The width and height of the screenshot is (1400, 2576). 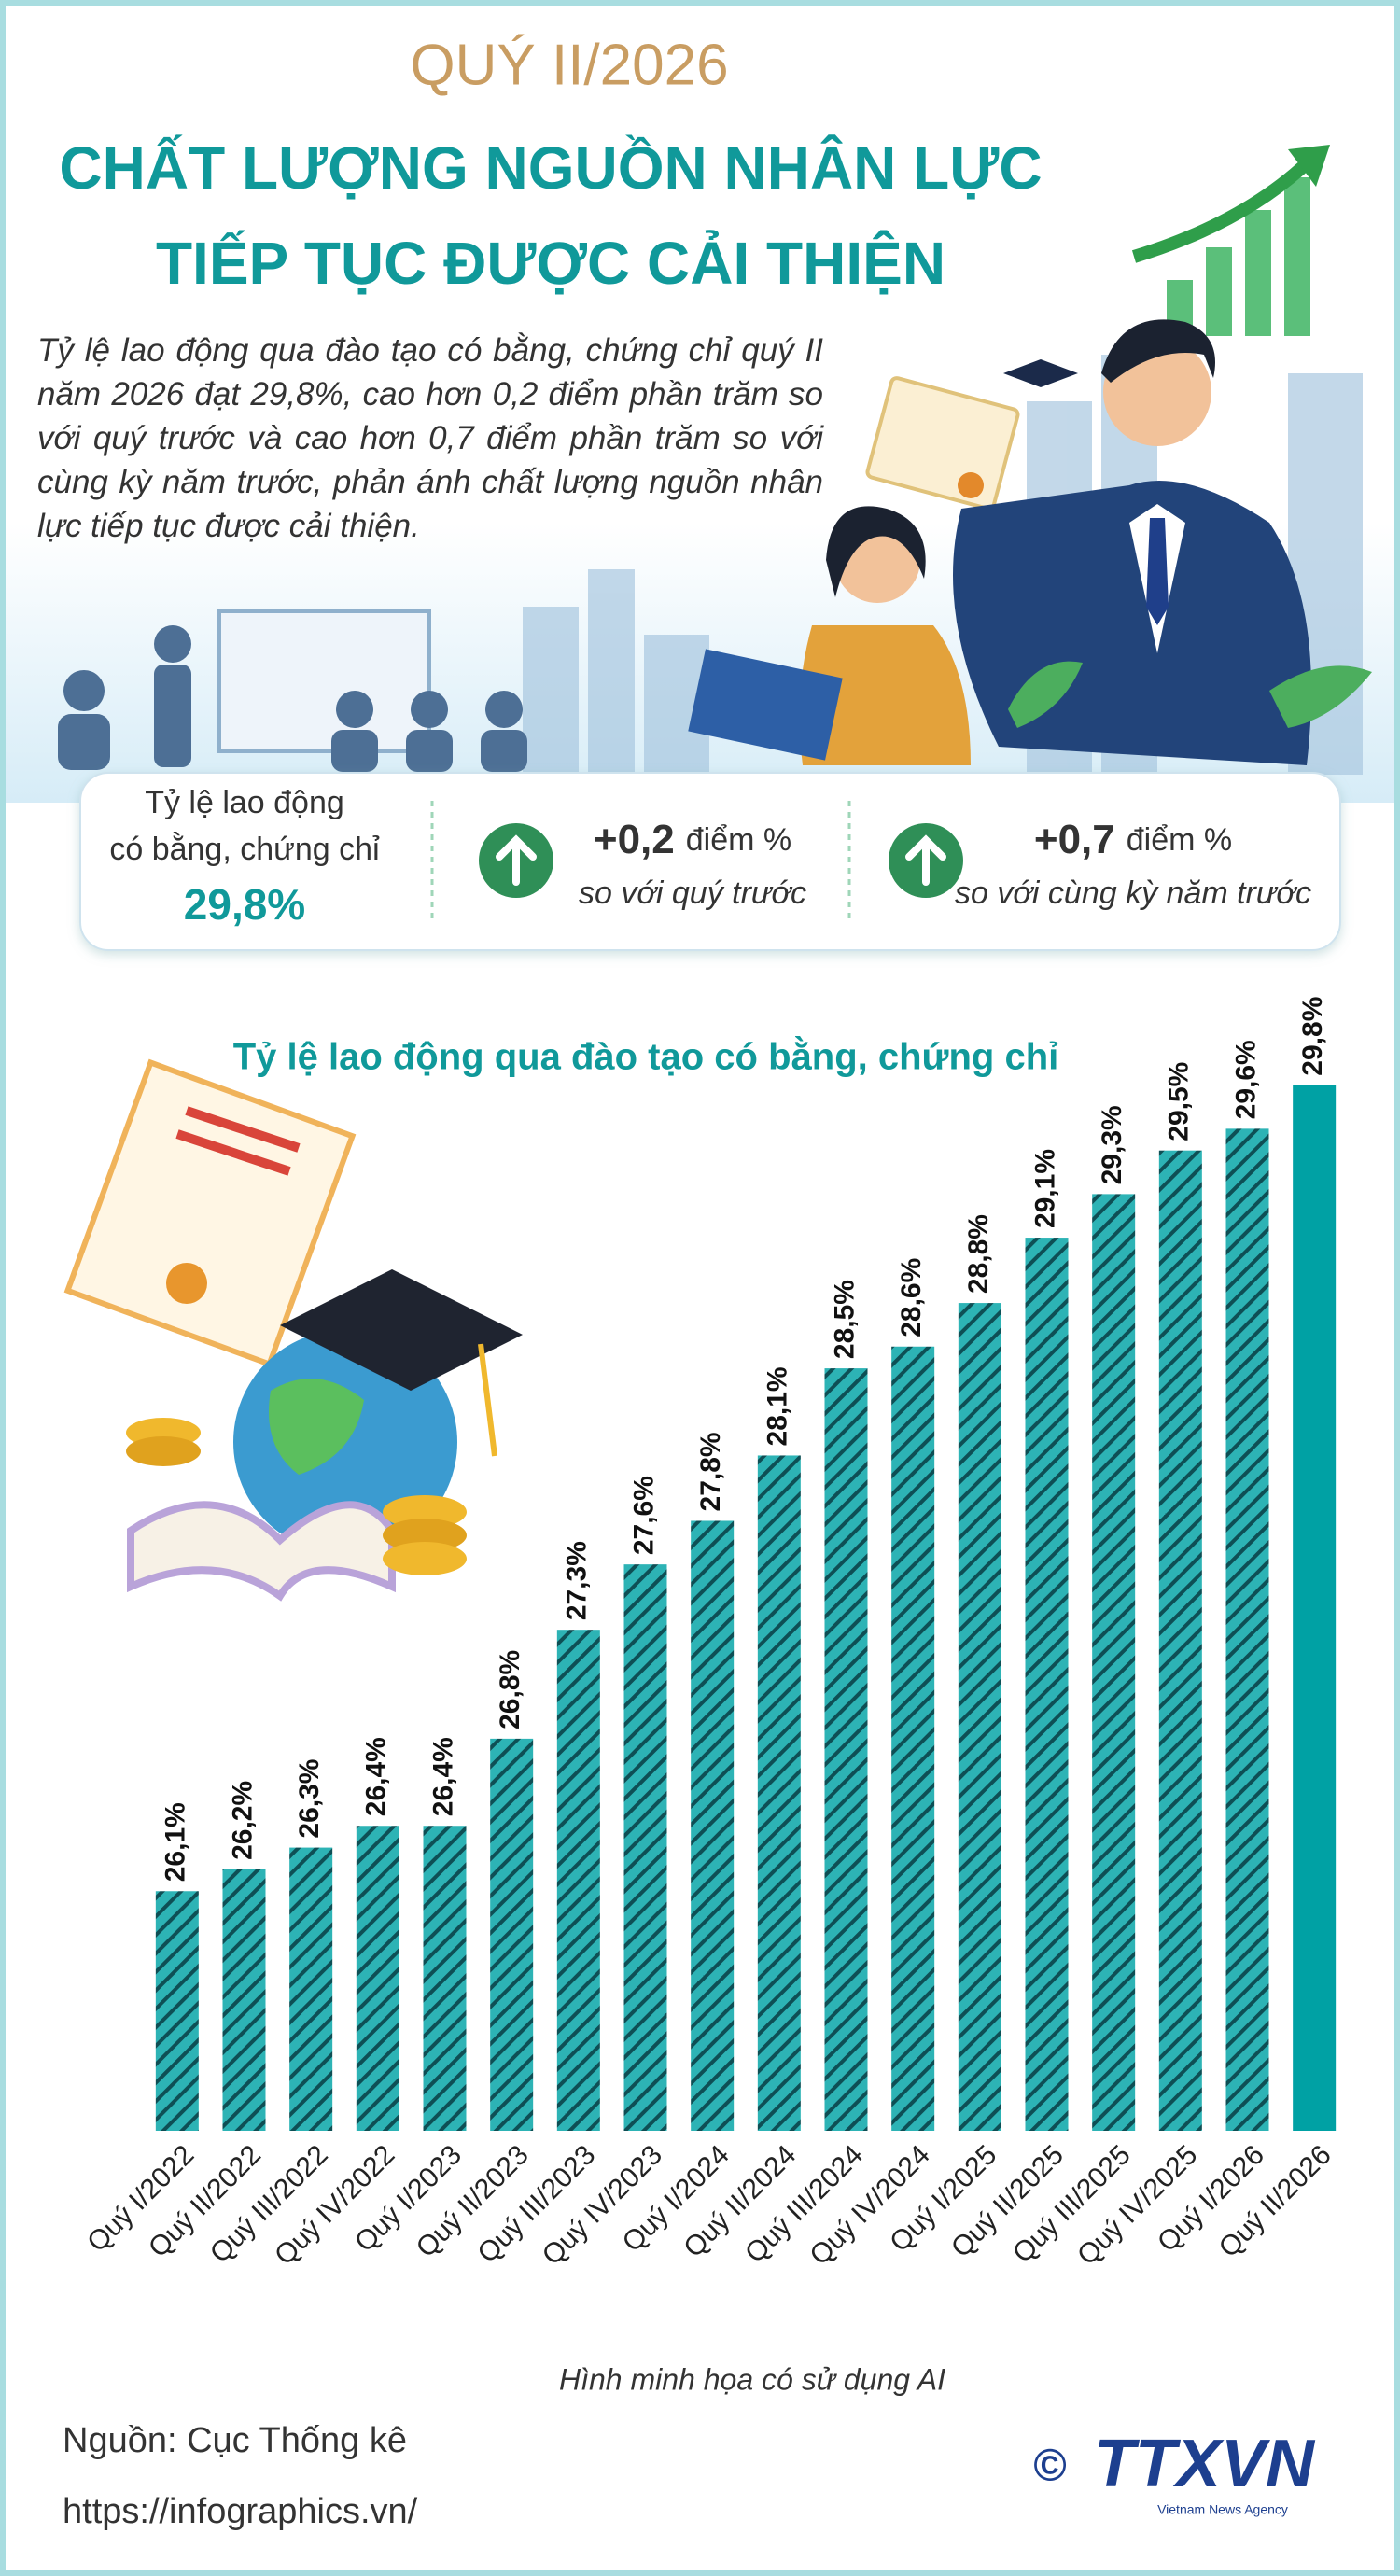 What do you see at coordinates (241, 2511) in the screenshot?
I see `url: https://infographics.vn/` at bounding box center [241, 2511].